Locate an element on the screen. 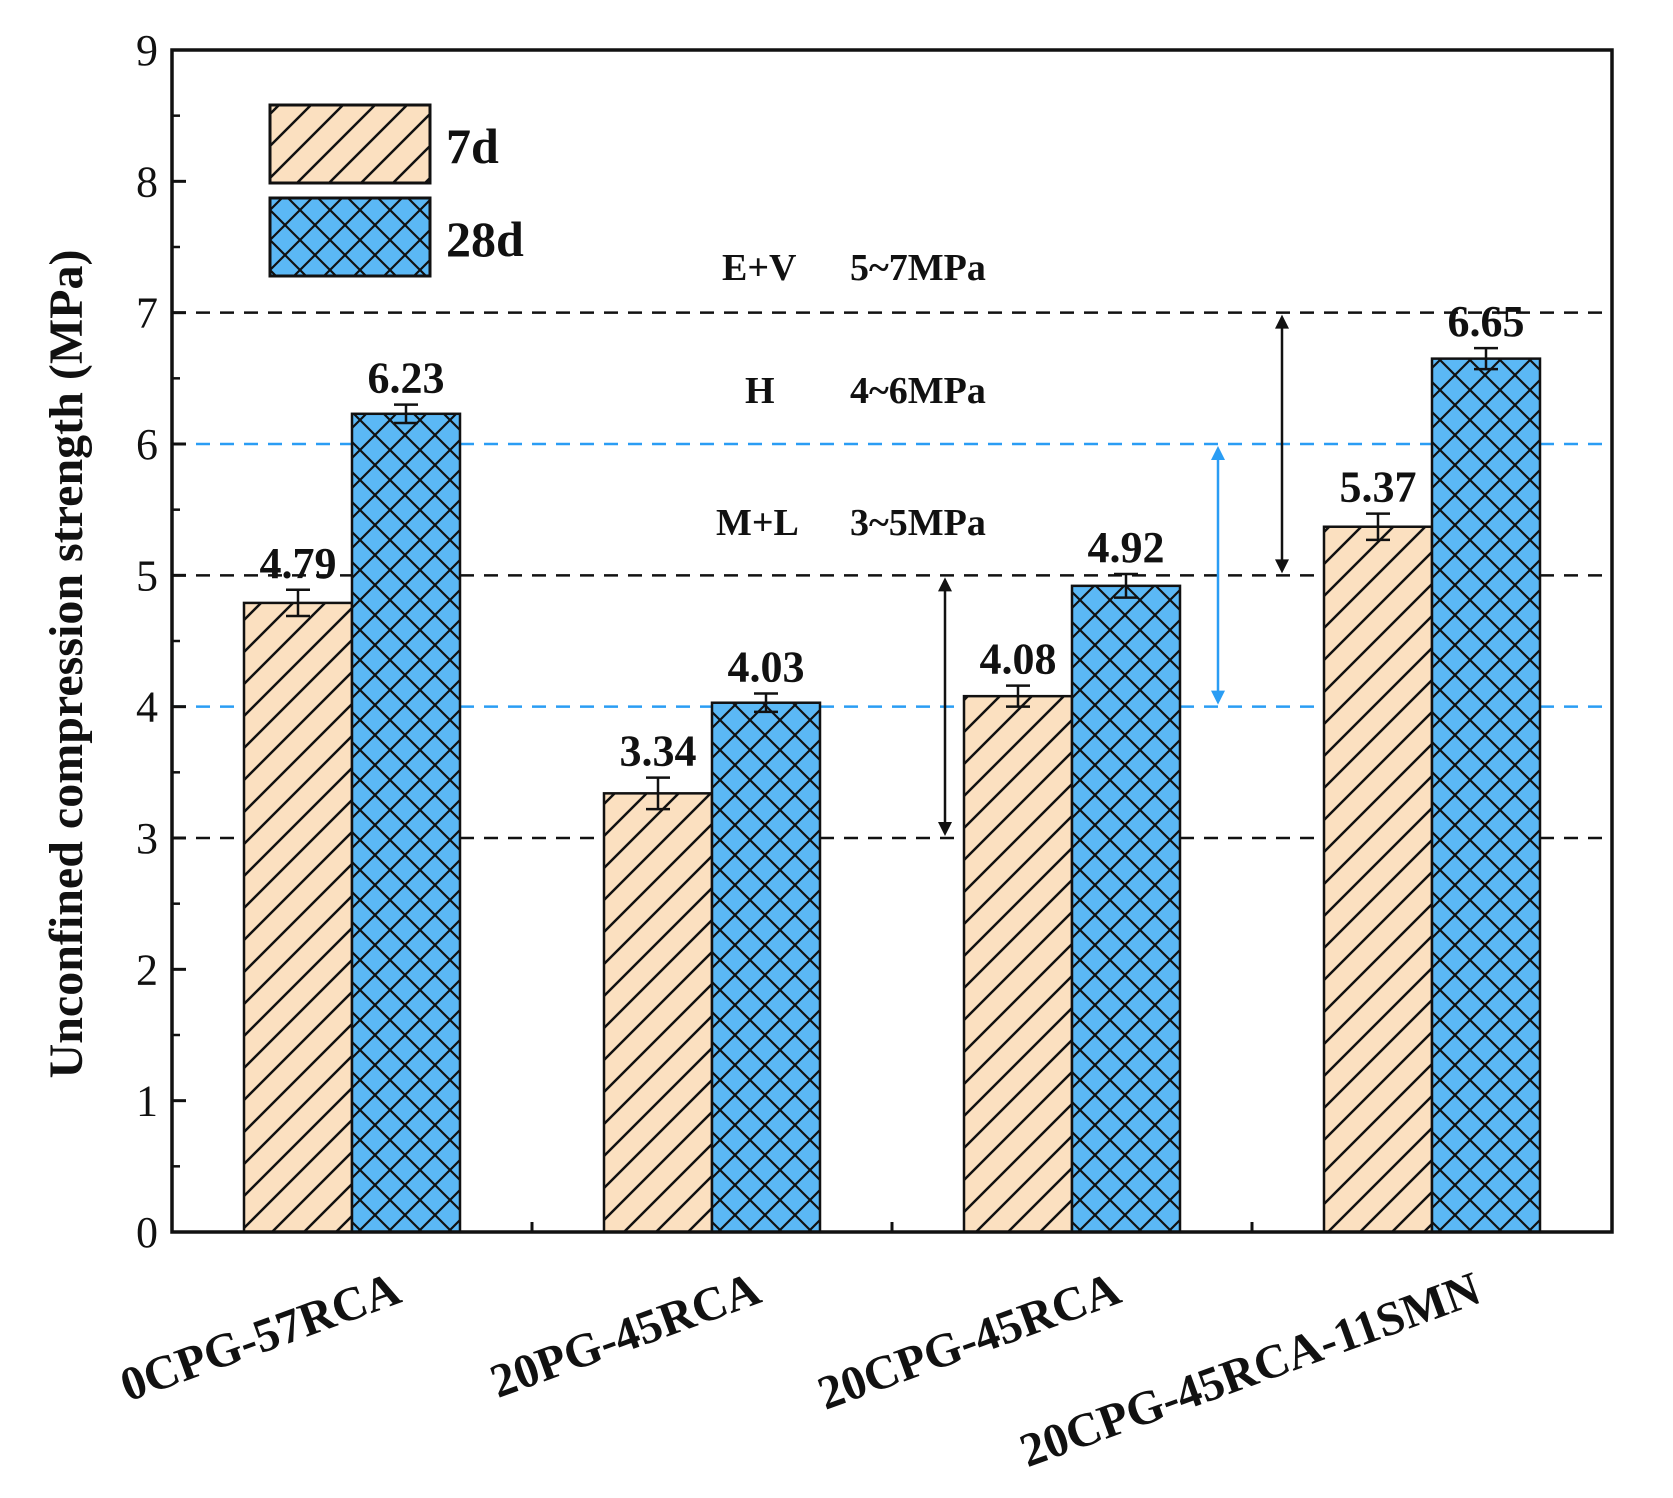 This screenshot has width=1673, height=1498. bar-7d-0CPG-57RCA is located at coordinates (298, 917).